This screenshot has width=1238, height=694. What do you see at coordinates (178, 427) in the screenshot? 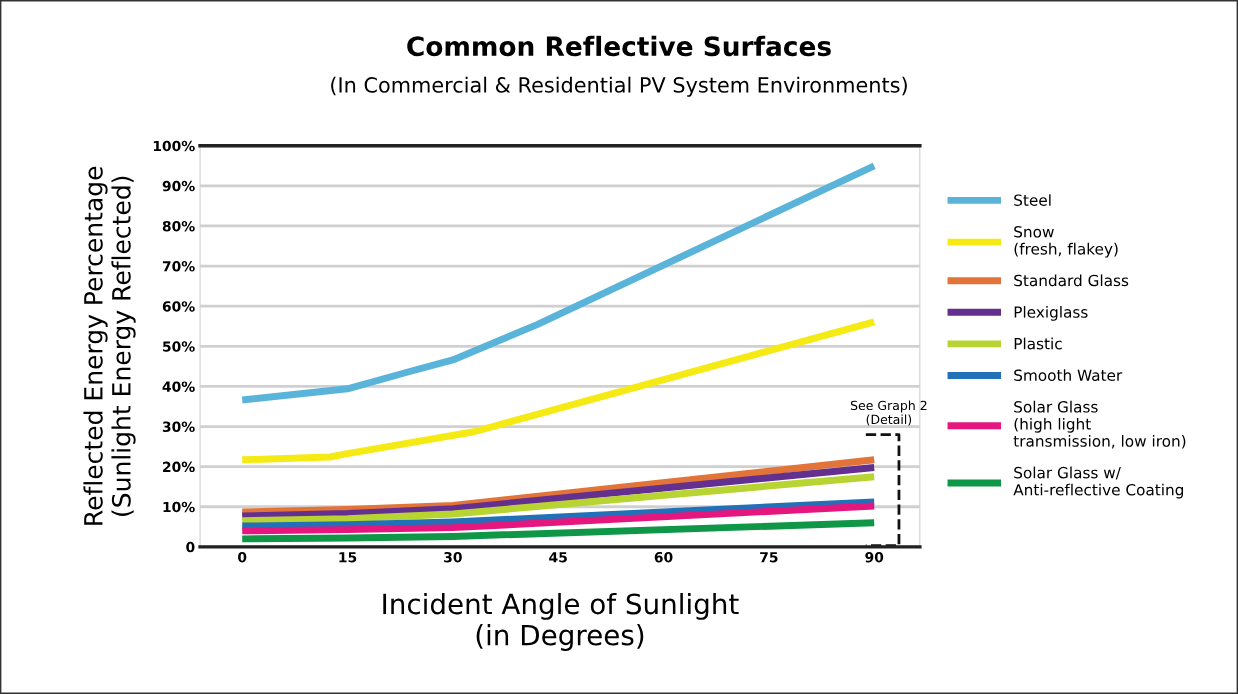
I see `y-tick-label: 30%` at bounding box center [178, 427].